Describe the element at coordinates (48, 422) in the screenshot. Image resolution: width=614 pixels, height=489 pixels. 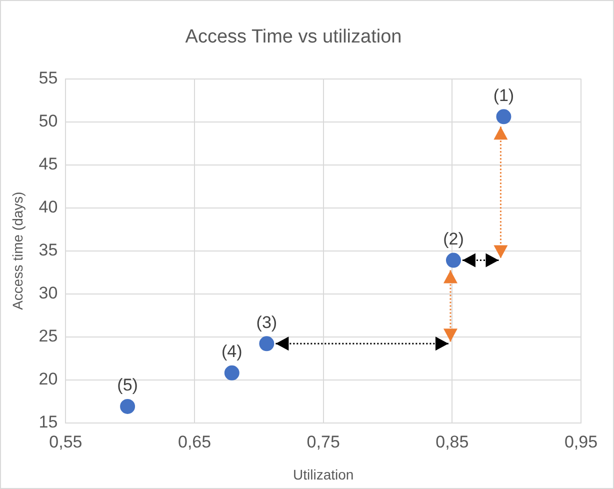
I see `y-tick-label: 15` at that location.